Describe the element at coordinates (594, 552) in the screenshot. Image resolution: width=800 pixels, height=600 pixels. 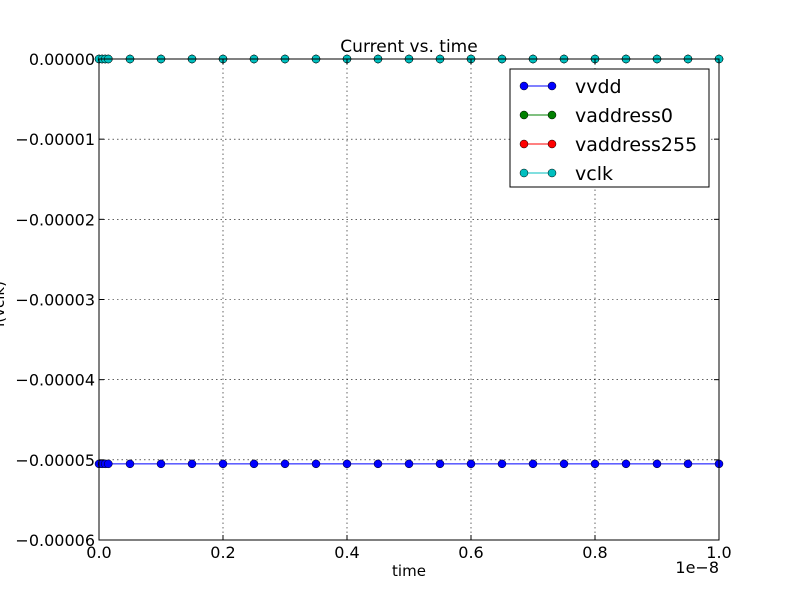
I see `x-tick-label: 0.8` at that location.